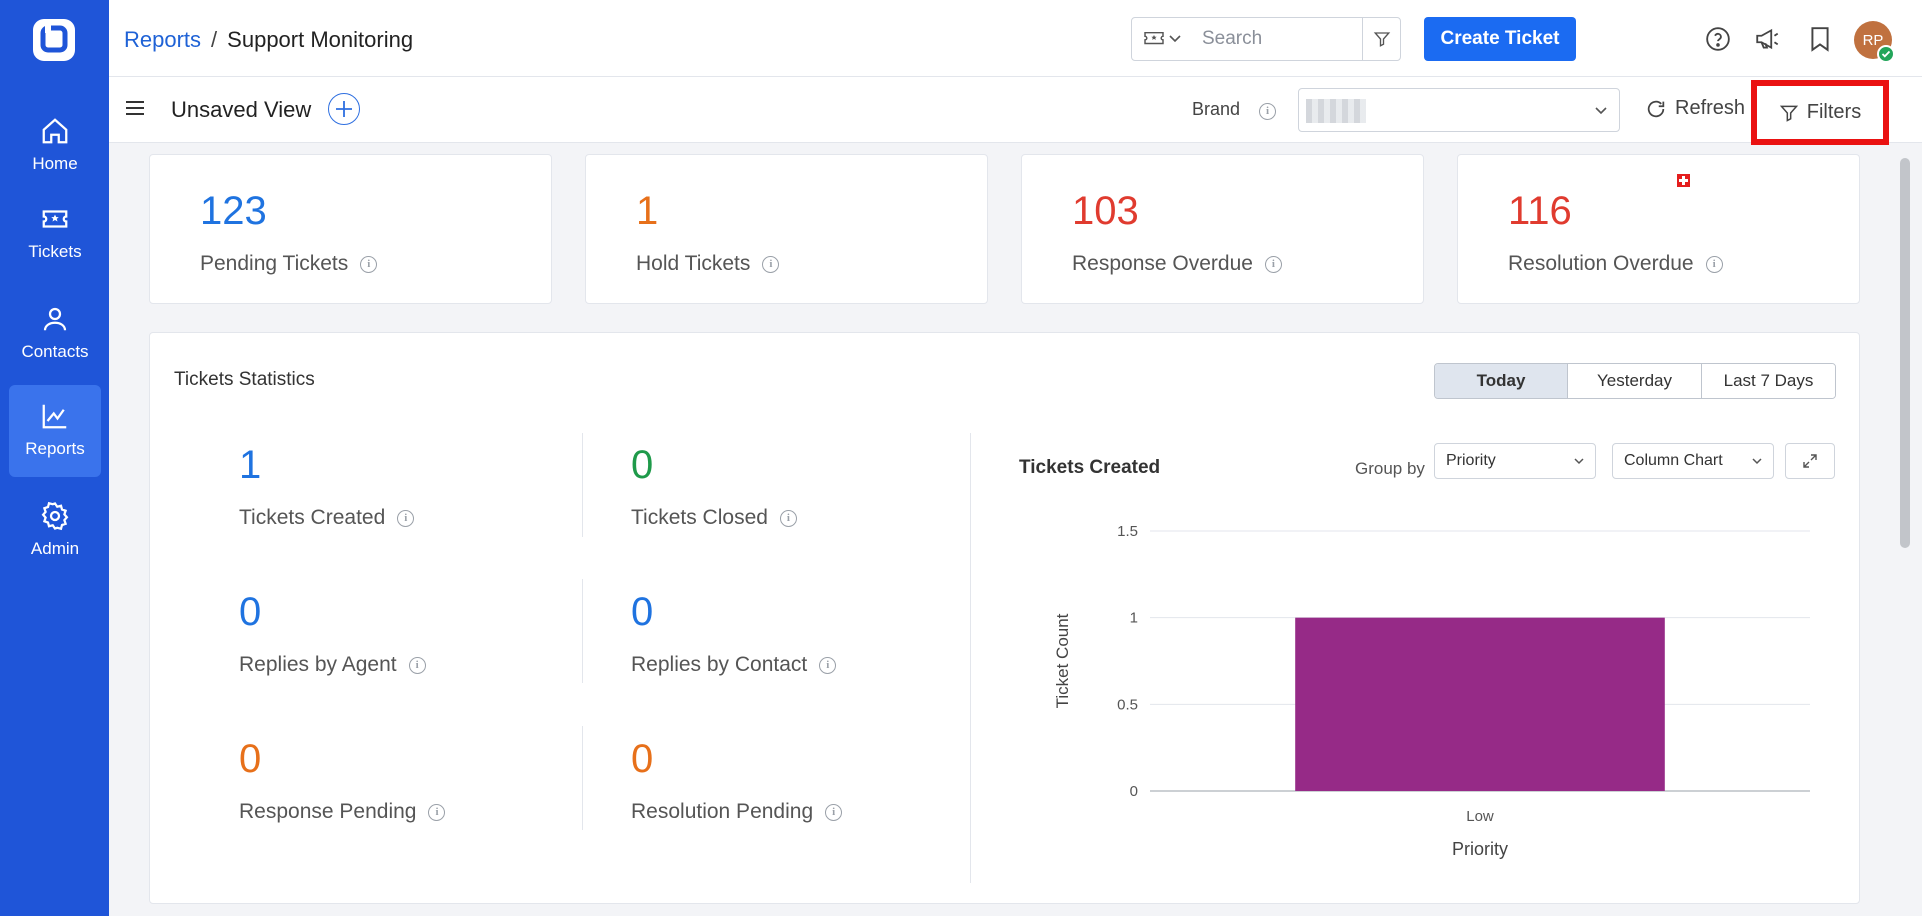  I want to click on help-icon, so click(1718, 39).